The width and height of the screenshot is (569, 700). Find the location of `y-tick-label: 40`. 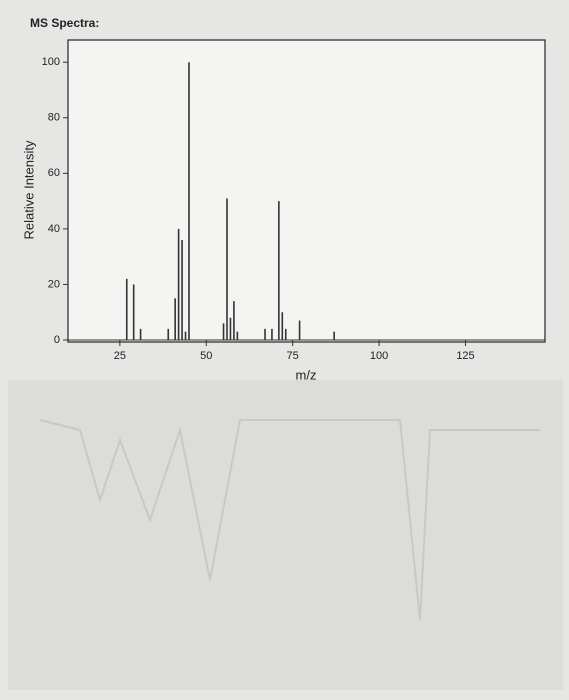

y-tick-label: 40 is located at coordinates (54, 229).